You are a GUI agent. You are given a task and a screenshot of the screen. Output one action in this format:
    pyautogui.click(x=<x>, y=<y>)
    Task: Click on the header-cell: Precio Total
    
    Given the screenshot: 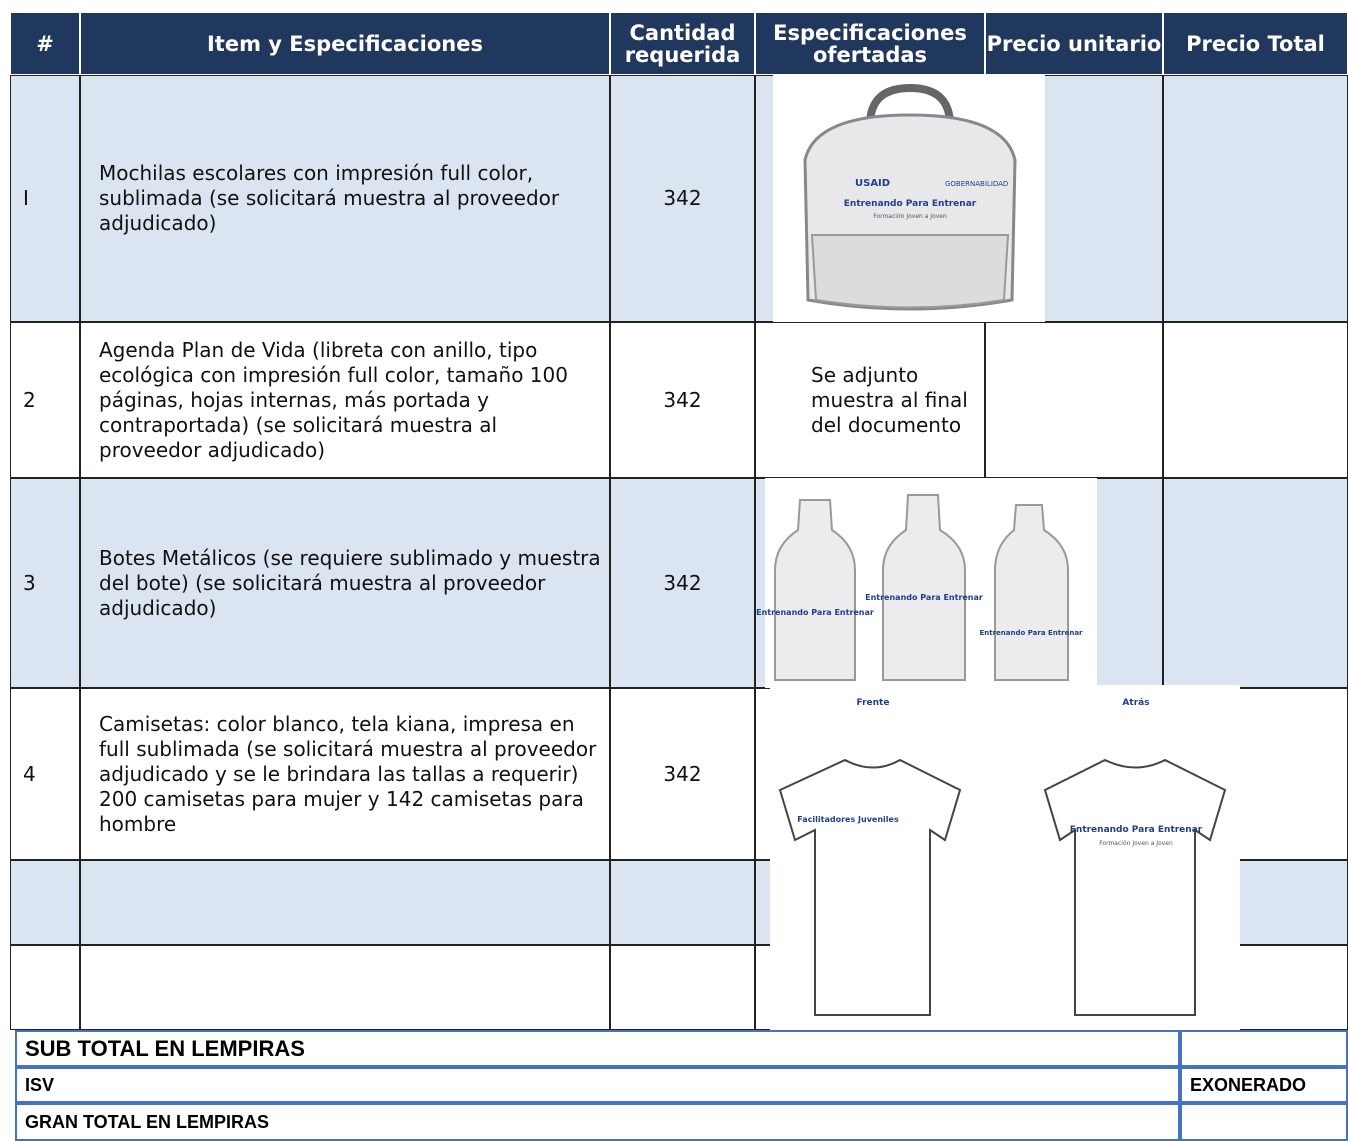 What is the action you would take?
    pyautogui.click(x=1255, y=43)
    